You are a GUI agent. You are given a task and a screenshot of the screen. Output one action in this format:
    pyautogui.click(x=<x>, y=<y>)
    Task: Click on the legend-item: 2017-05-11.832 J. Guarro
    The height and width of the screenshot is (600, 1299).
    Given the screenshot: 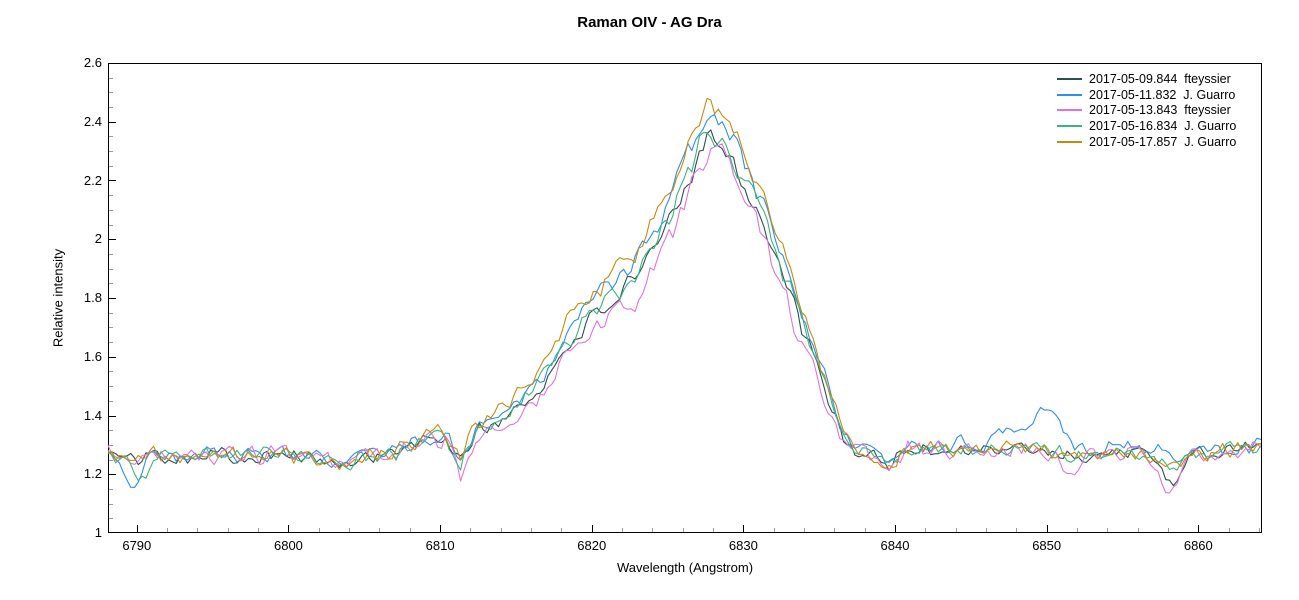 What is the action you would take?
    pyautogui.click(x=1146, y=95)
    